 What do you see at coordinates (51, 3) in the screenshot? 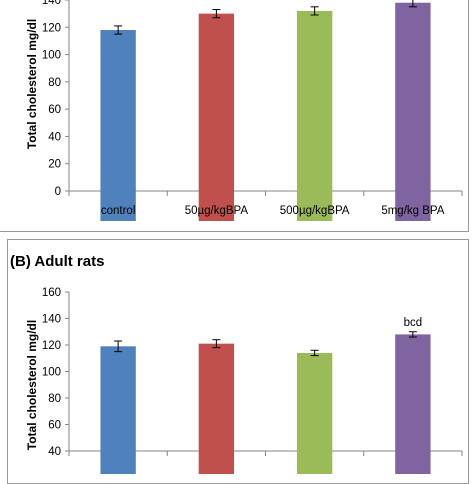
I see `panel-a-y-tick-label: 140` at bounding box center [51, 3].